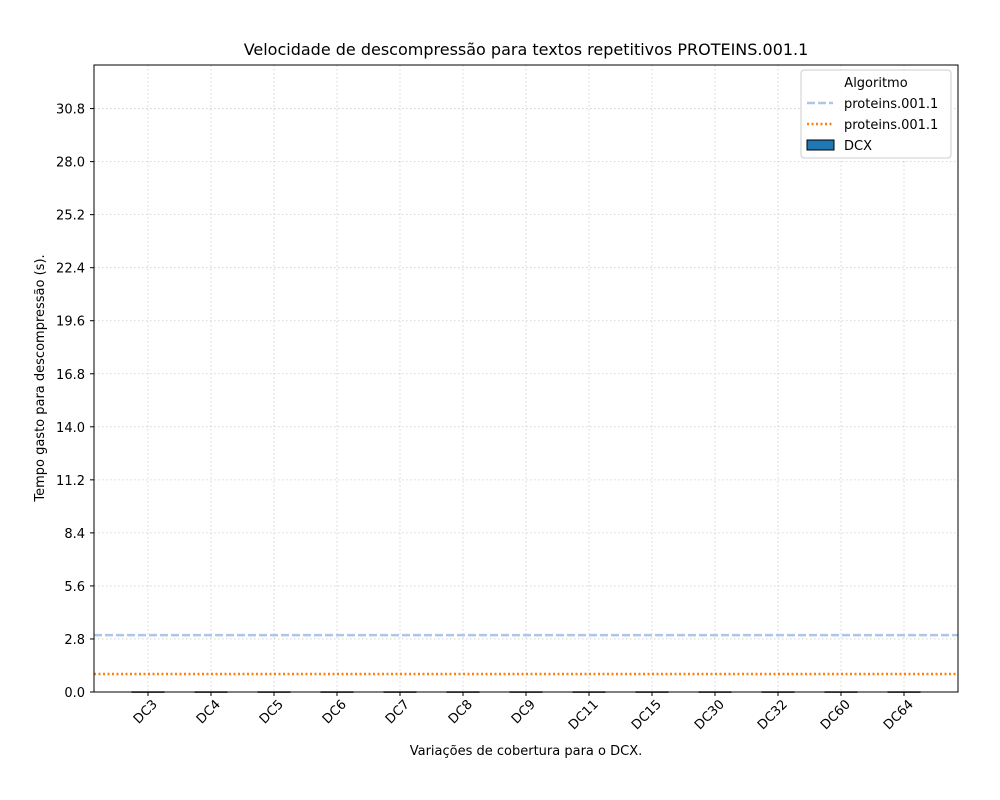 The width and height of the screenshot is (1000, 800). I want to click on x-tick-label: DC8, so click(461, 712).